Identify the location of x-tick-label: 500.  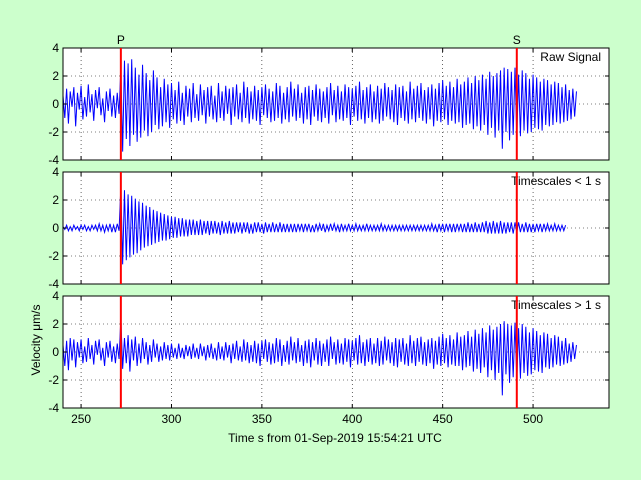
(533, 419).